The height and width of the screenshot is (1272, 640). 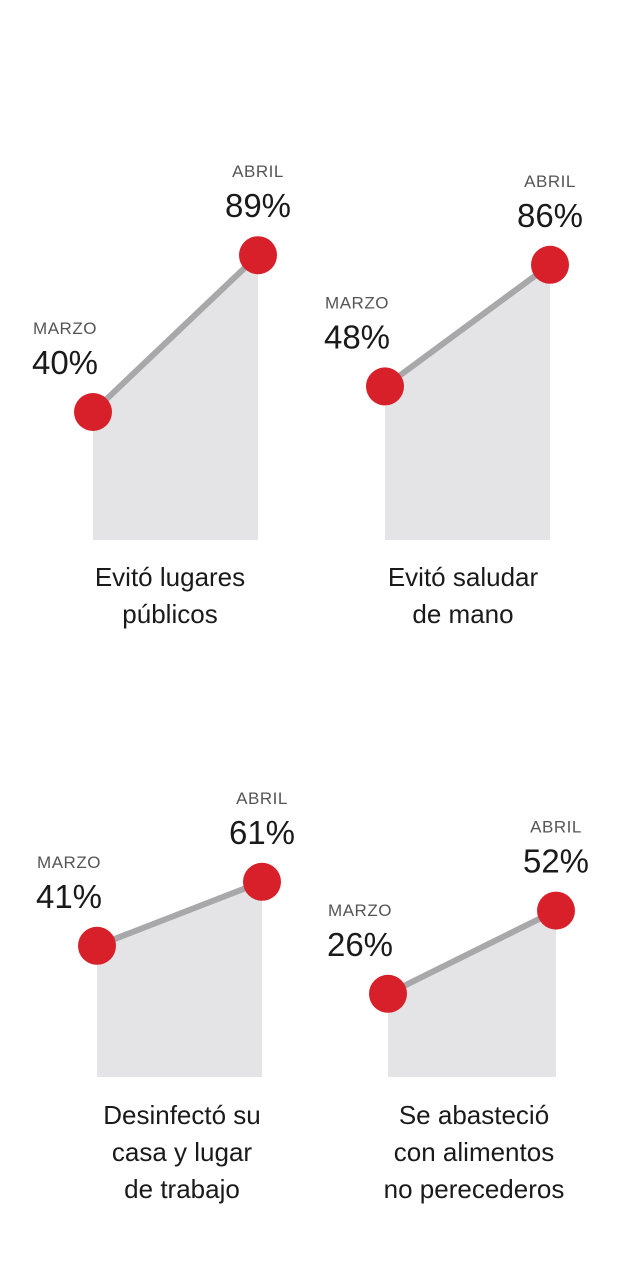 I want to click on value-label: 41%, so click(x=69, y=896).